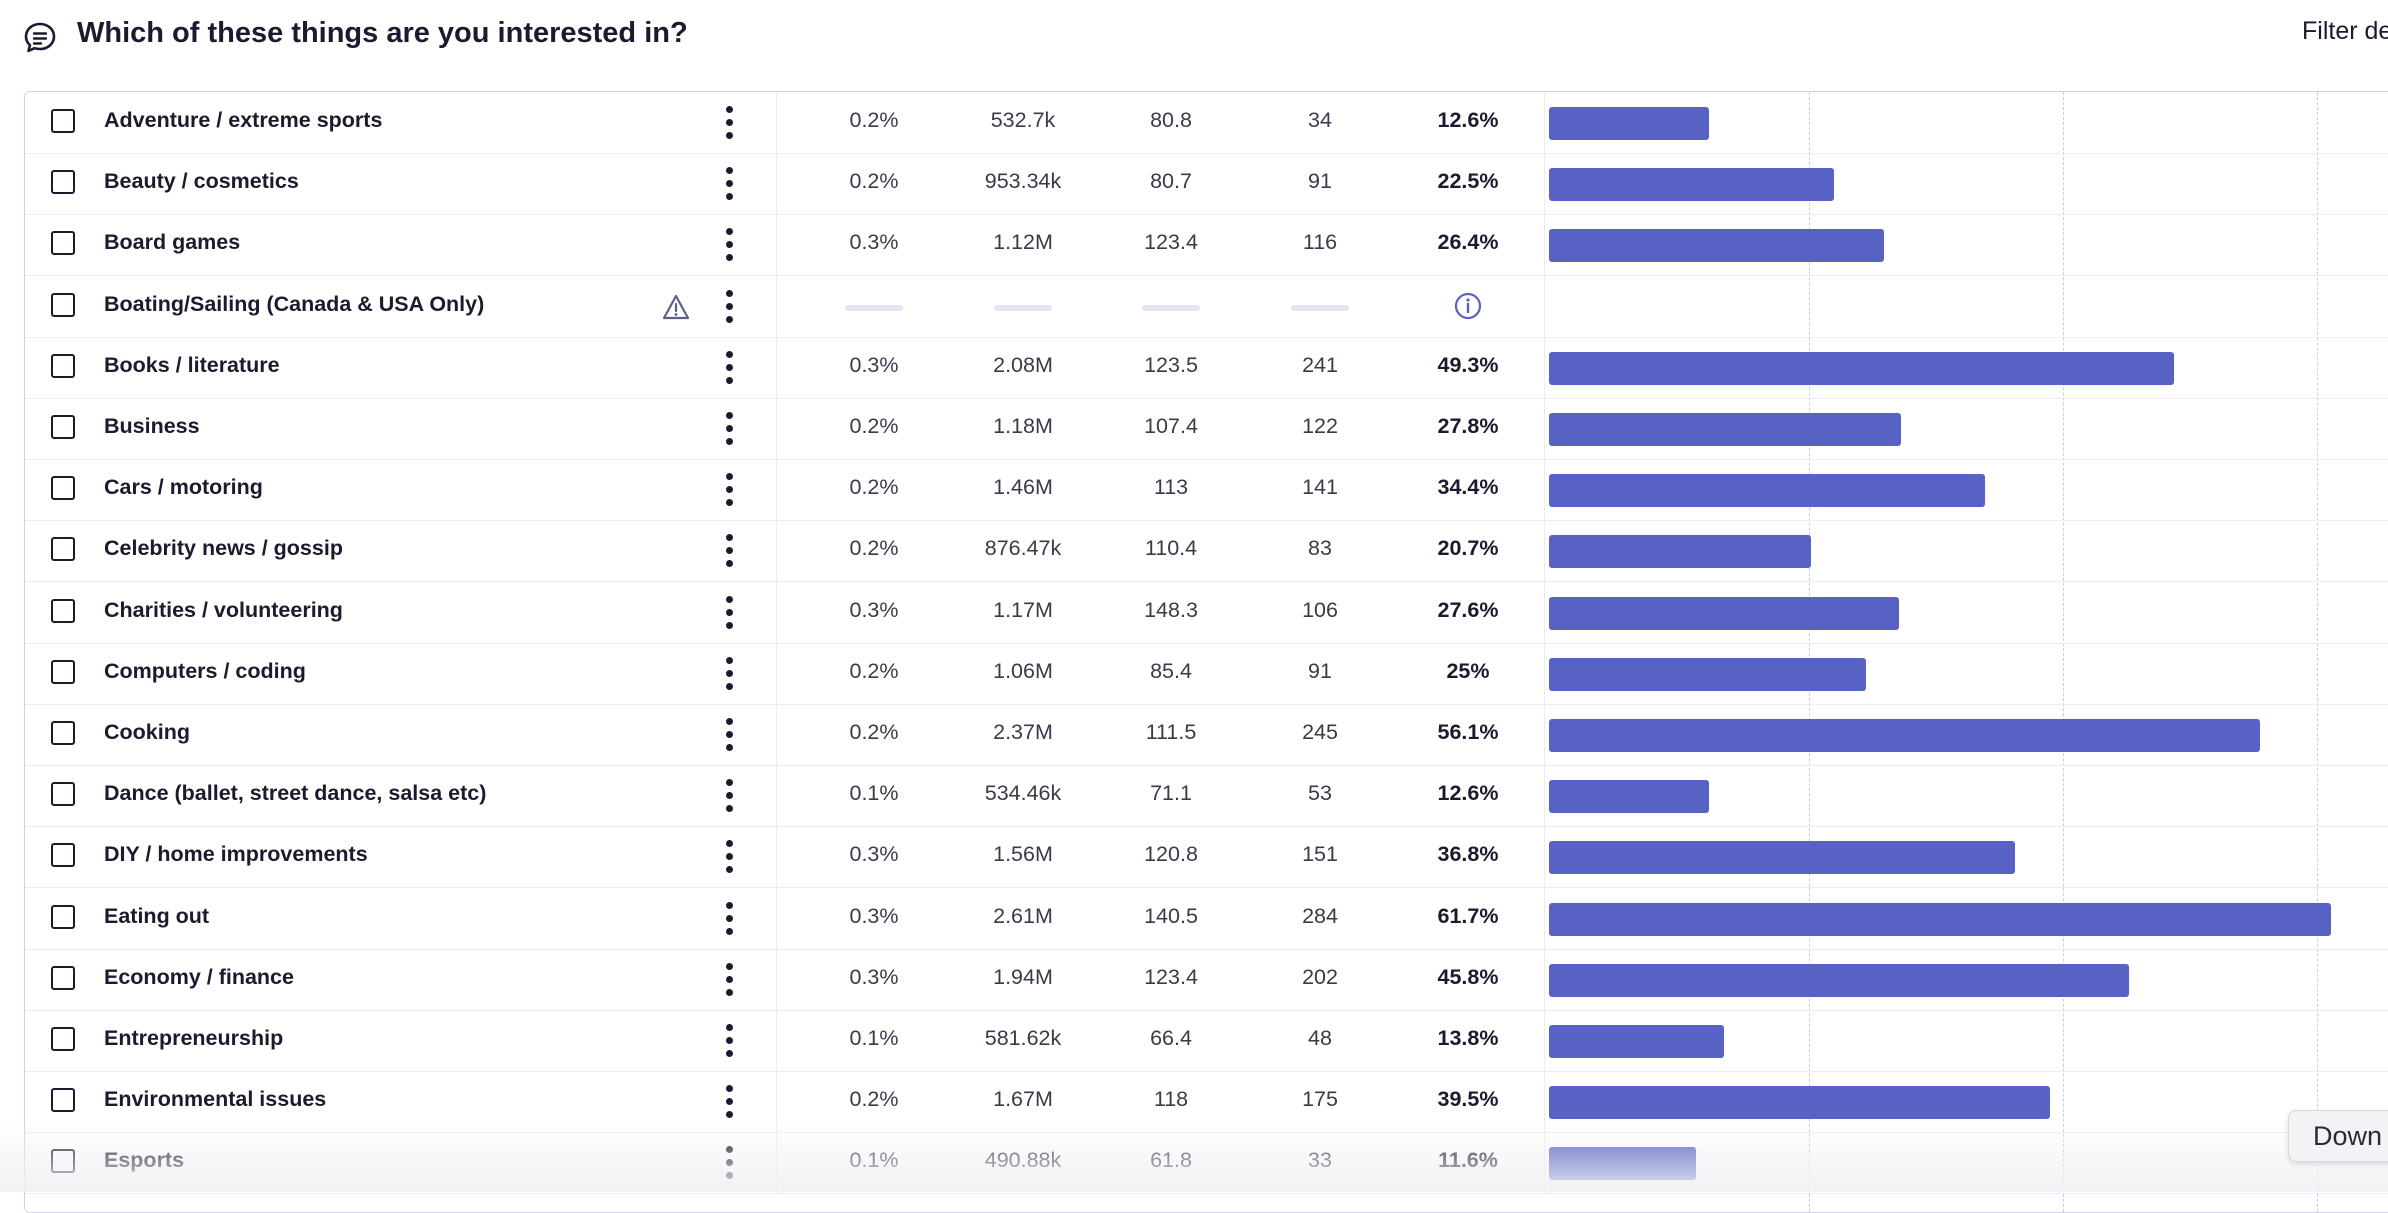  What do you see at coordinates (874, 307) in the screenshot?
I see `empty-value-dash` at bounding box center [874, 307].